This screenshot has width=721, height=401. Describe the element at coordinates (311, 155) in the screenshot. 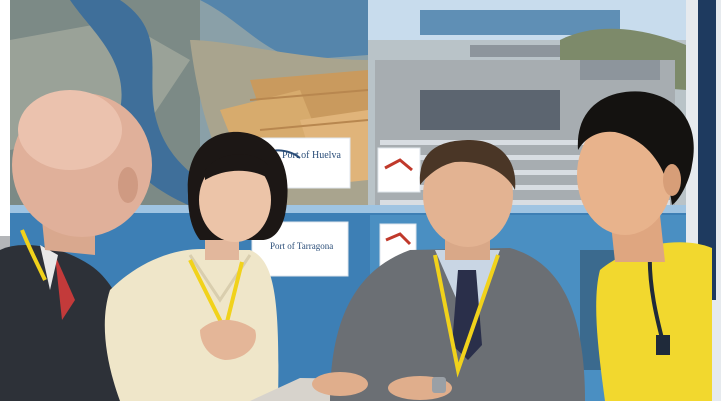

I see `sign-label-huelva: Port of Huelva` at that location.